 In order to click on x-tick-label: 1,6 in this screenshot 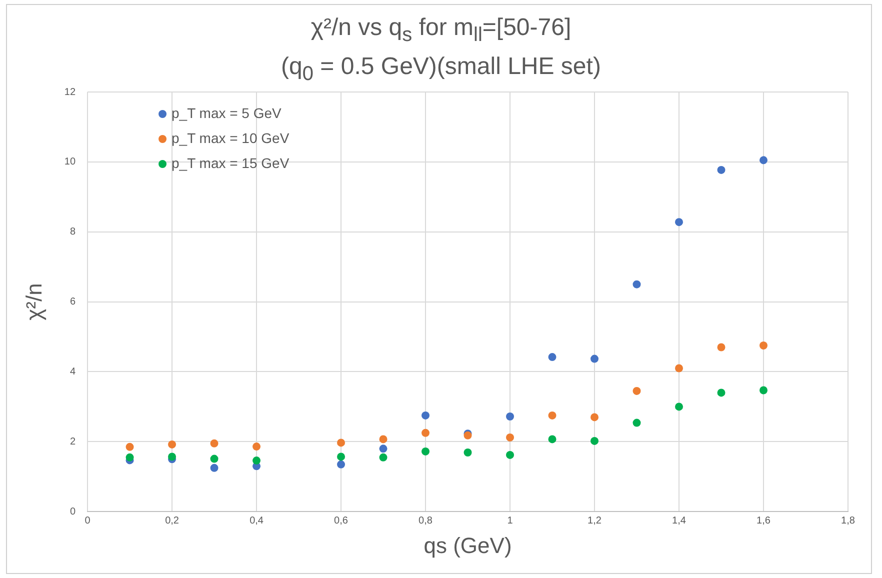, I will do `click(763, 520)`.